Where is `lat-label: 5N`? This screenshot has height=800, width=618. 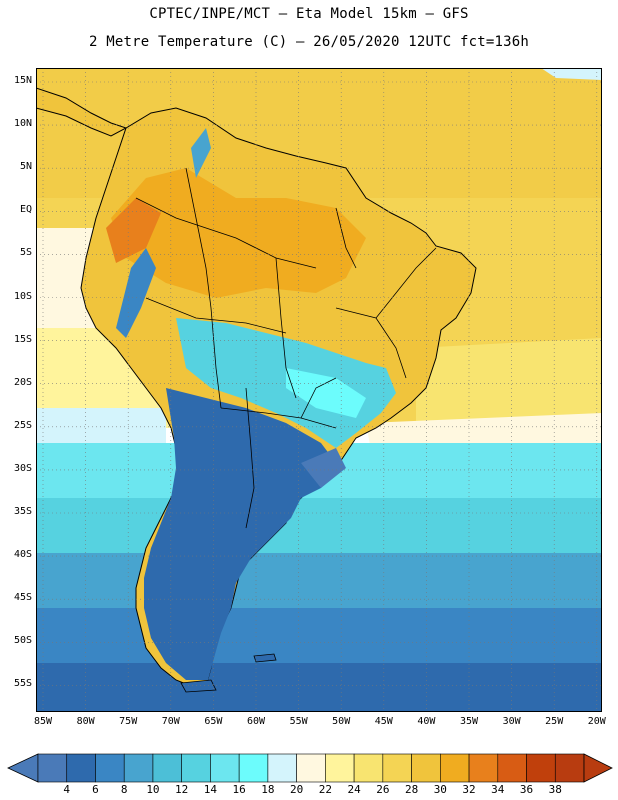 lat-label: 5N is located at coordinates (25, 167).